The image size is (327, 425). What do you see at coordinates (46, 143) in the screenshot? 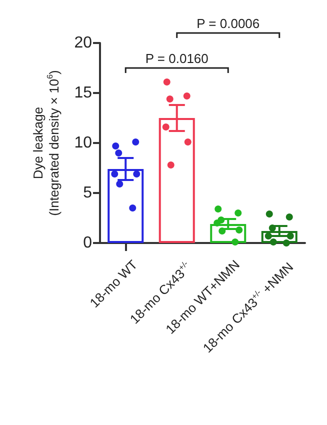
I see `y-axis-title: Dye leakage (Integrated density × 106)` at bounding box center [46, 143].